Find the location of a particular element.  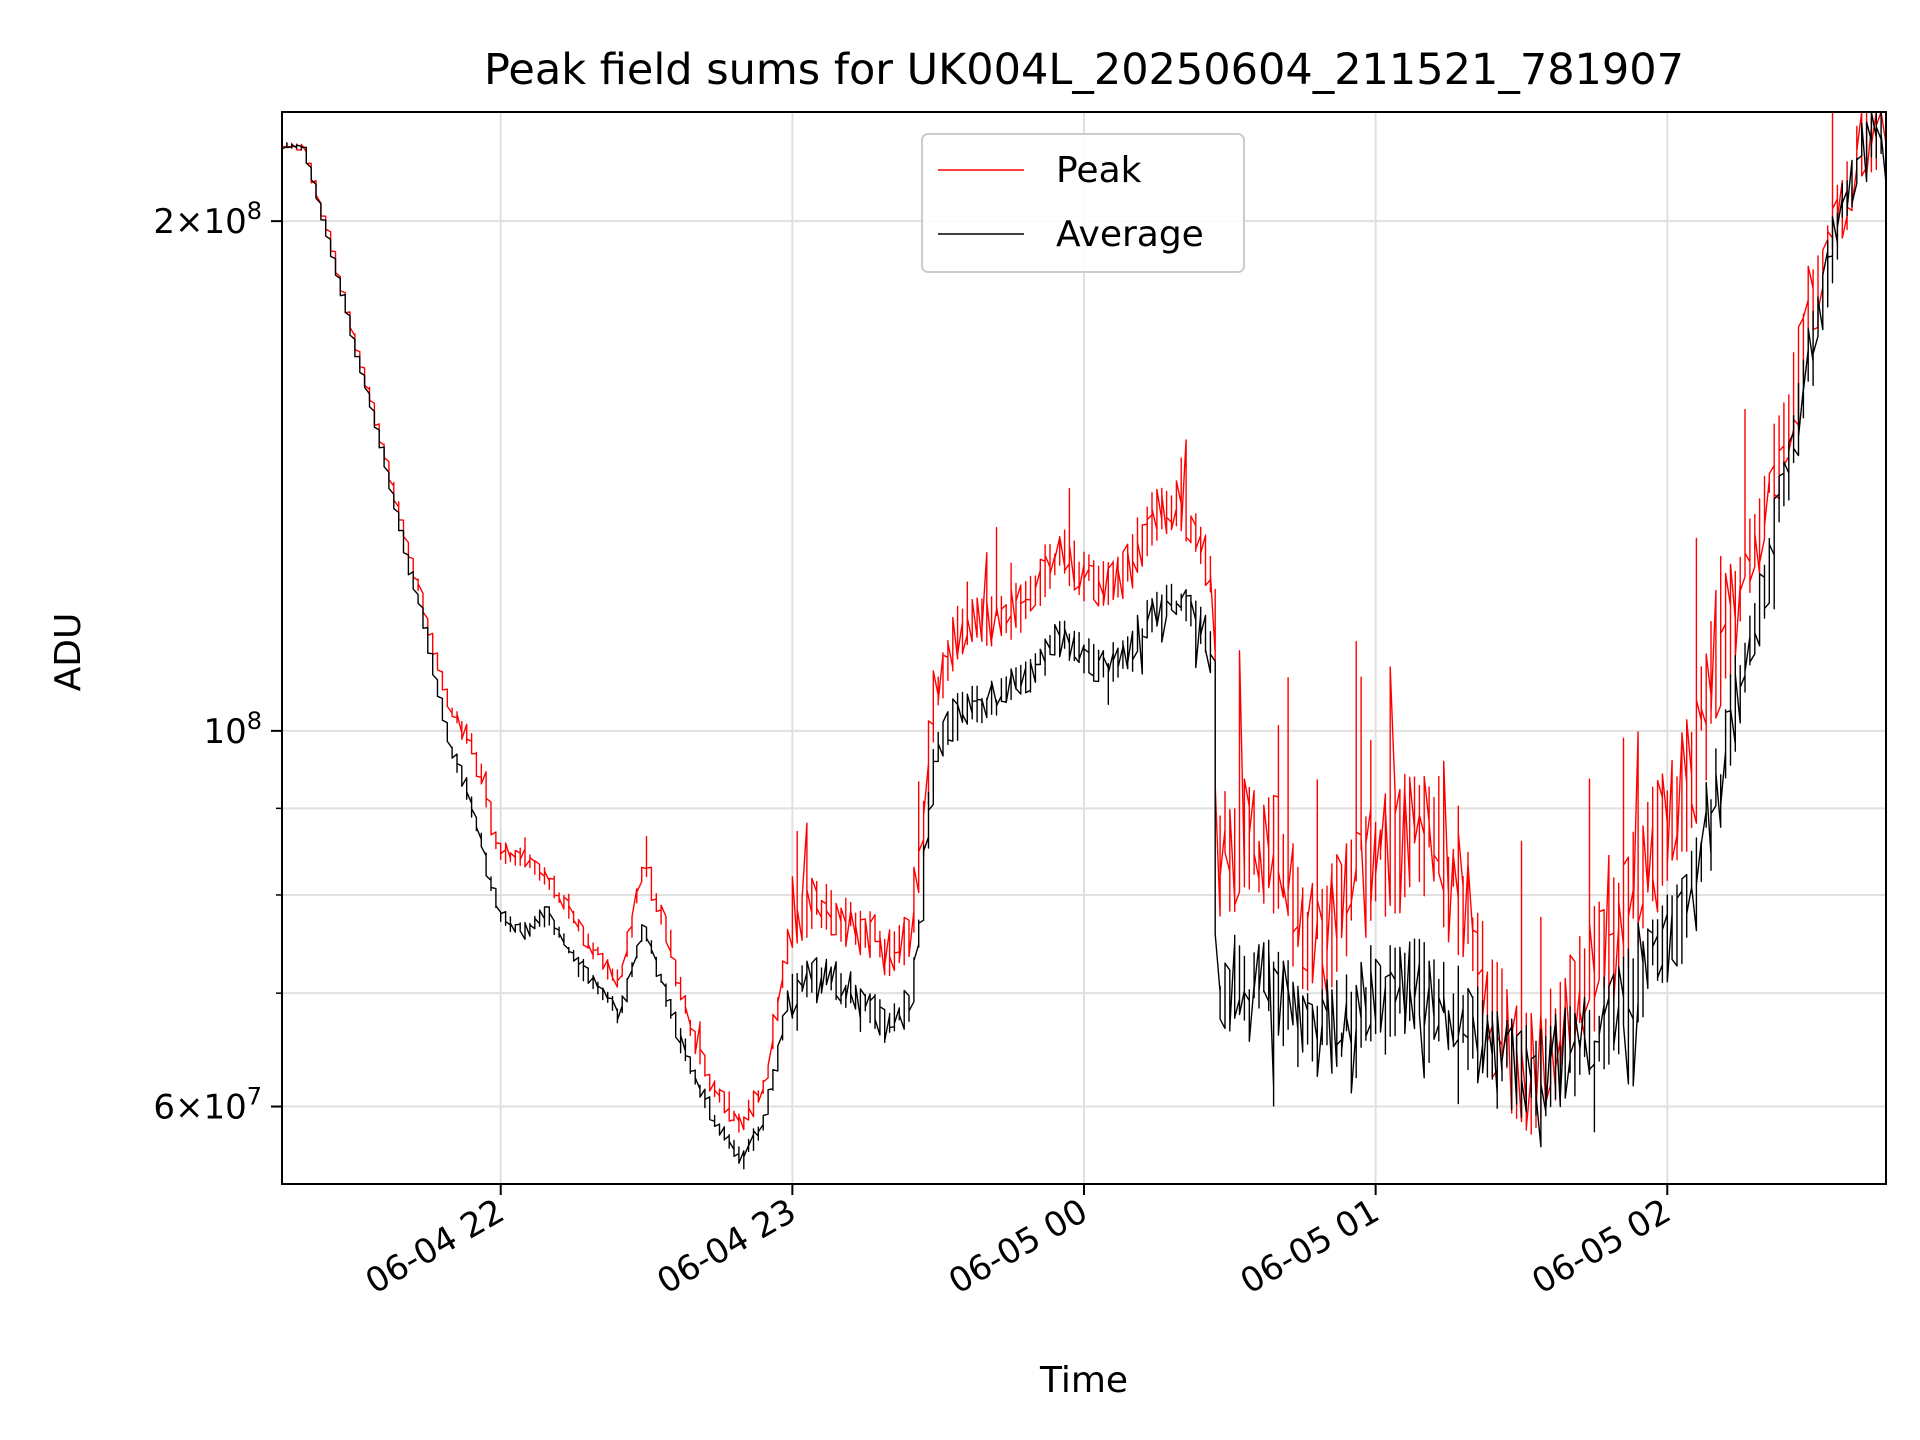

x-axis-label: Time is located at coordinates (1083, 1380).